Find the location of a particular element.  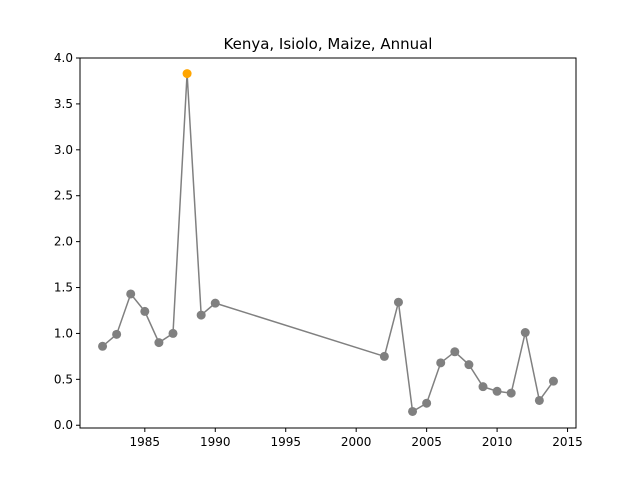

y-tick-label: 4.0 is located at coordinates (63, 58).